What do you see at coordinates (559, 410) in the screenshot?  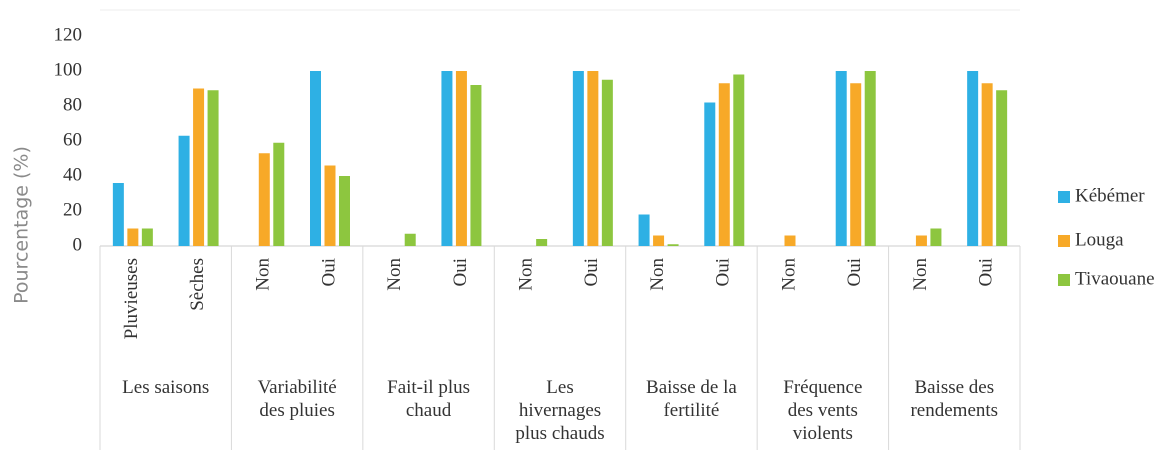 I see `group-label: Les hivernages plus chauds` at bounding box center [559, 410].